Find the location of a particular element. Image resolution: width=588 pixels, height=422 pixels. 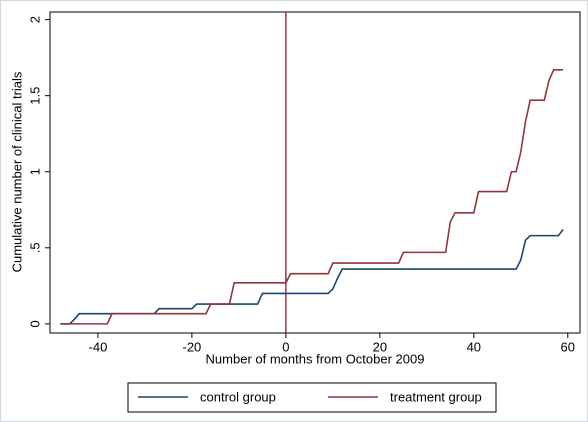

legend-label: control group is located at coordinates (238, 396).